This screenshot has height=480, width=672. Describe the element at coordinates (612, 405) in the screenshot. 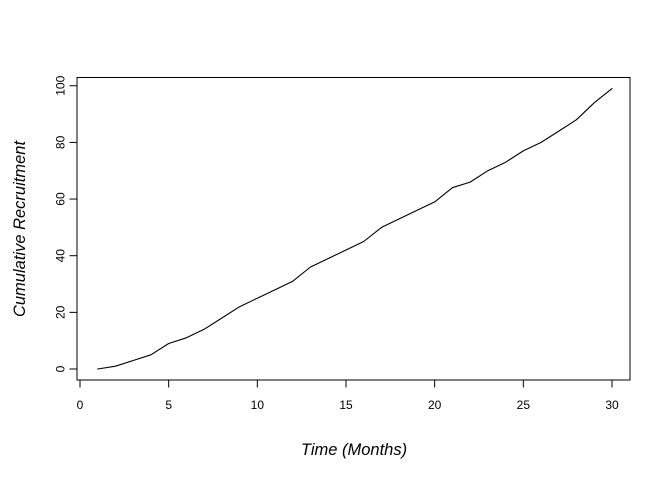

I see `x-axis-tick-label: 30` at that location.